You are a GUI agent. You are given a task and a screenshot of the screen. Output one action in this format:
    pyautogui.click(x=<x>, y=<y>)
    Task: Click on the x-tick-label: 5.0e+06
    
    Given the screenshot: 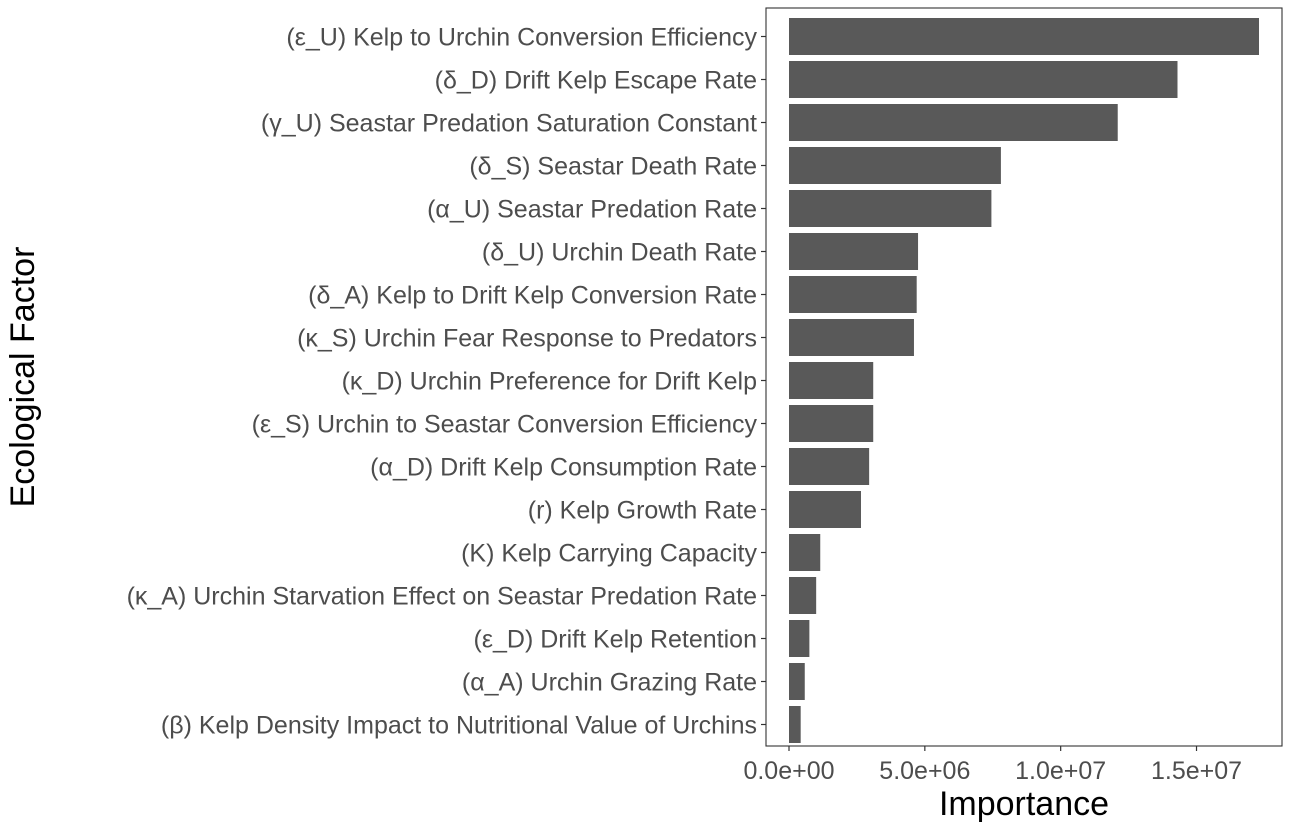 What is the action you would take?
    pyautogui.click(x=924, y=771)
    